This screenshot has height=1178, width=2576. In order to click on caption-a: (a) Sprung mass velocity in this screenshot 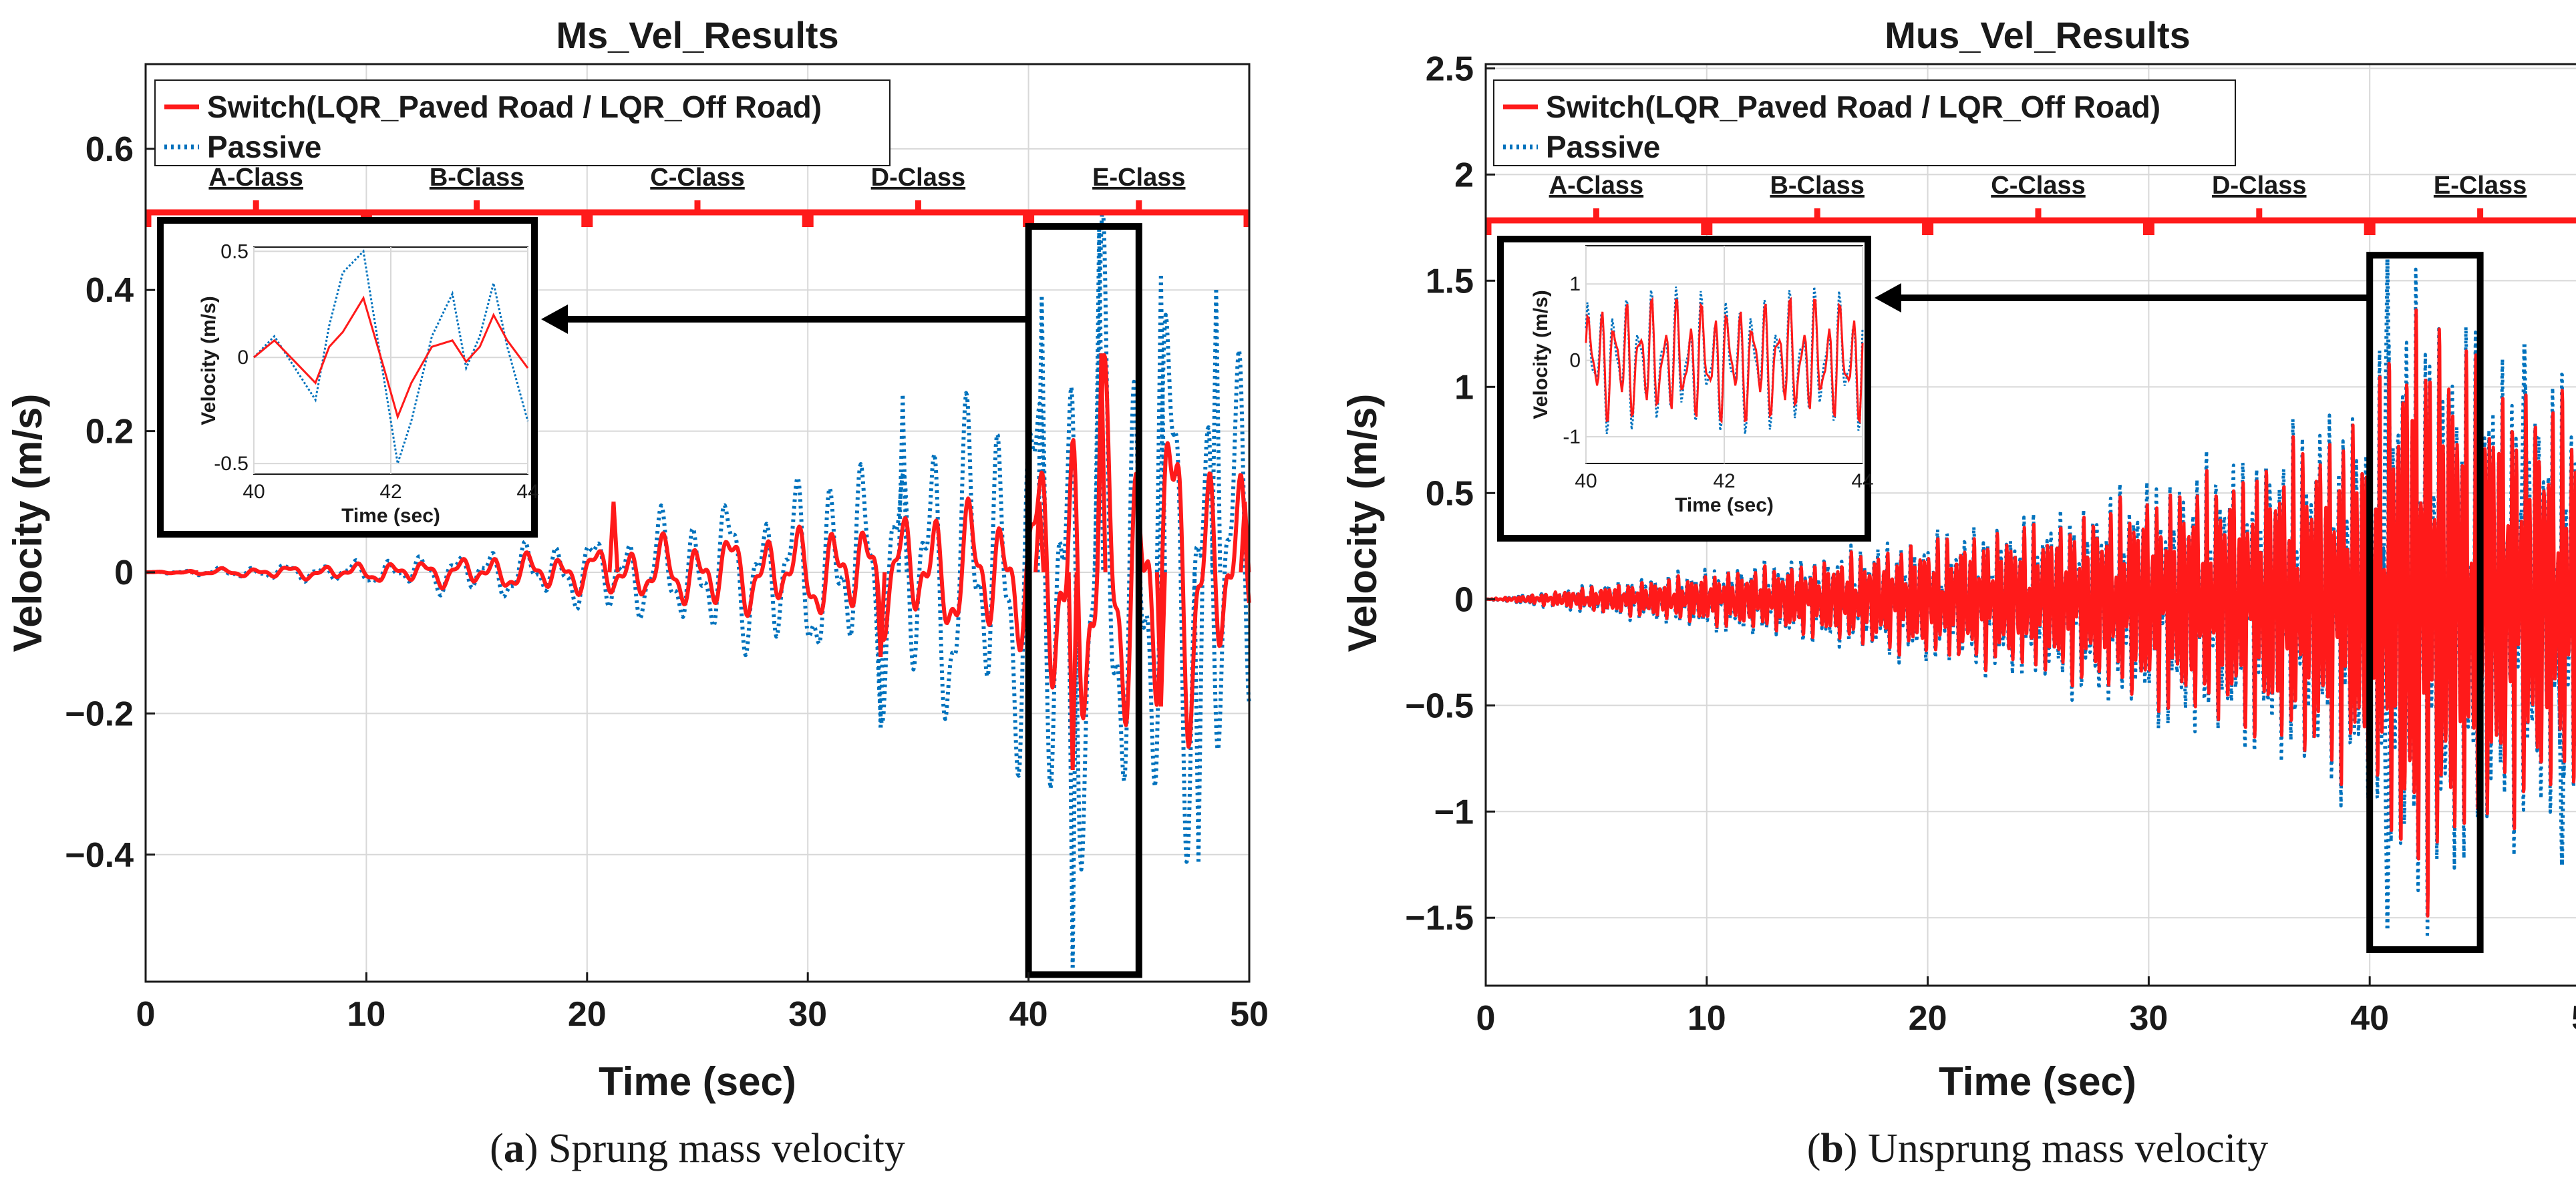, I will do `click(697, 1148)`.